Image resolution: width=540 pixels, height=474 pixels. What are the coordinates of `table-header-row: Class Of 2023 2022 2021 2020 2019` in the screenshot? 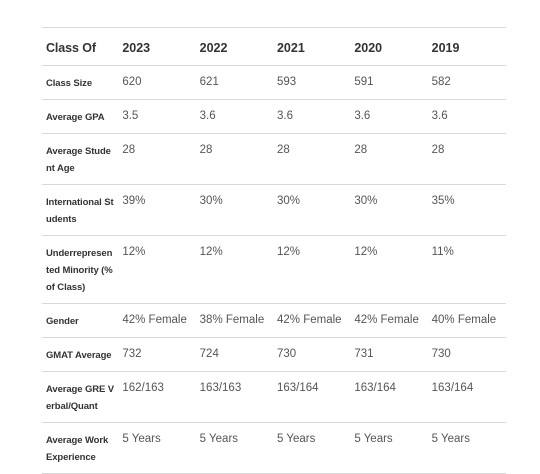 It's located at (274, 46).